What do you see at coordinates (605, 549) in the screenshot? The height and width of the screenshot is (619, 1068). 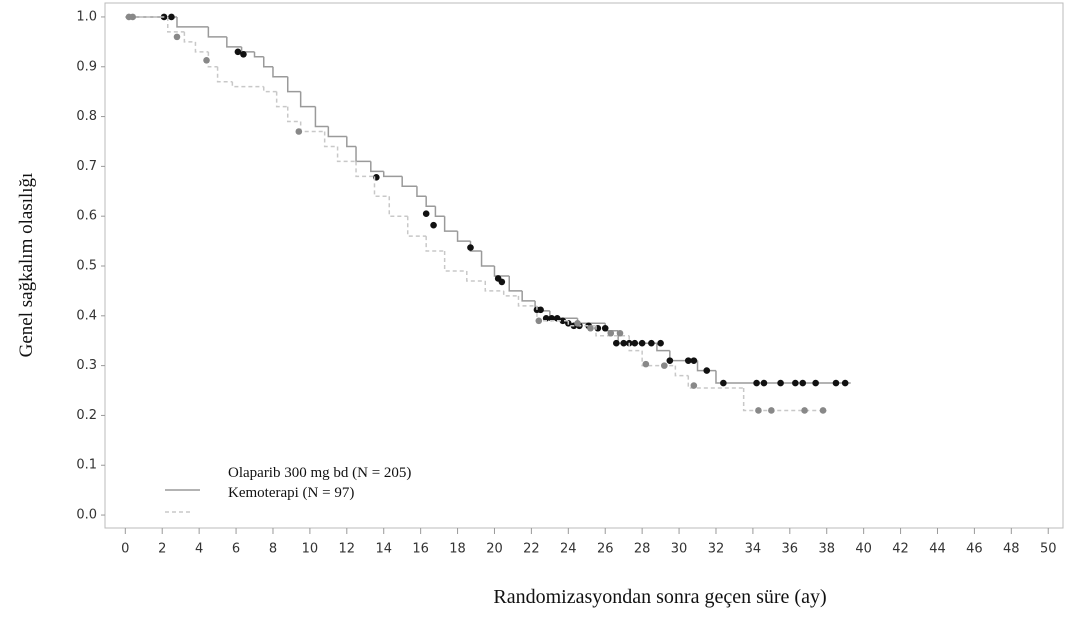 I see `x-tick-label: 26` at bounding box center [605, 549].